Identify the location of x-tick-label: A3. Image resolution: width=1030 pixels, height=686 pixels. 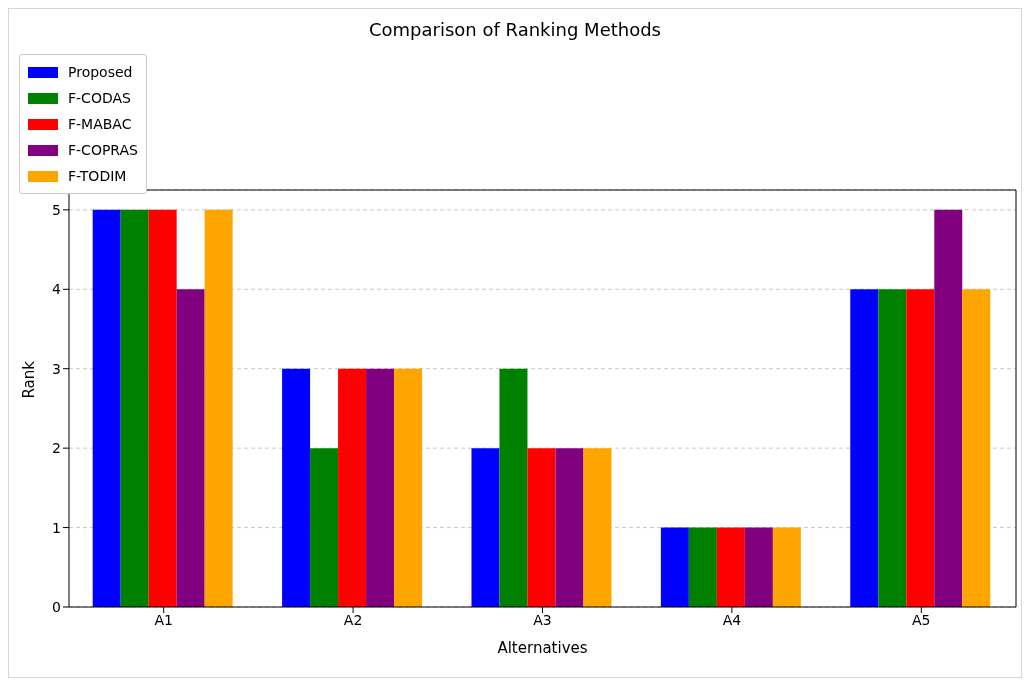
(542, 619).